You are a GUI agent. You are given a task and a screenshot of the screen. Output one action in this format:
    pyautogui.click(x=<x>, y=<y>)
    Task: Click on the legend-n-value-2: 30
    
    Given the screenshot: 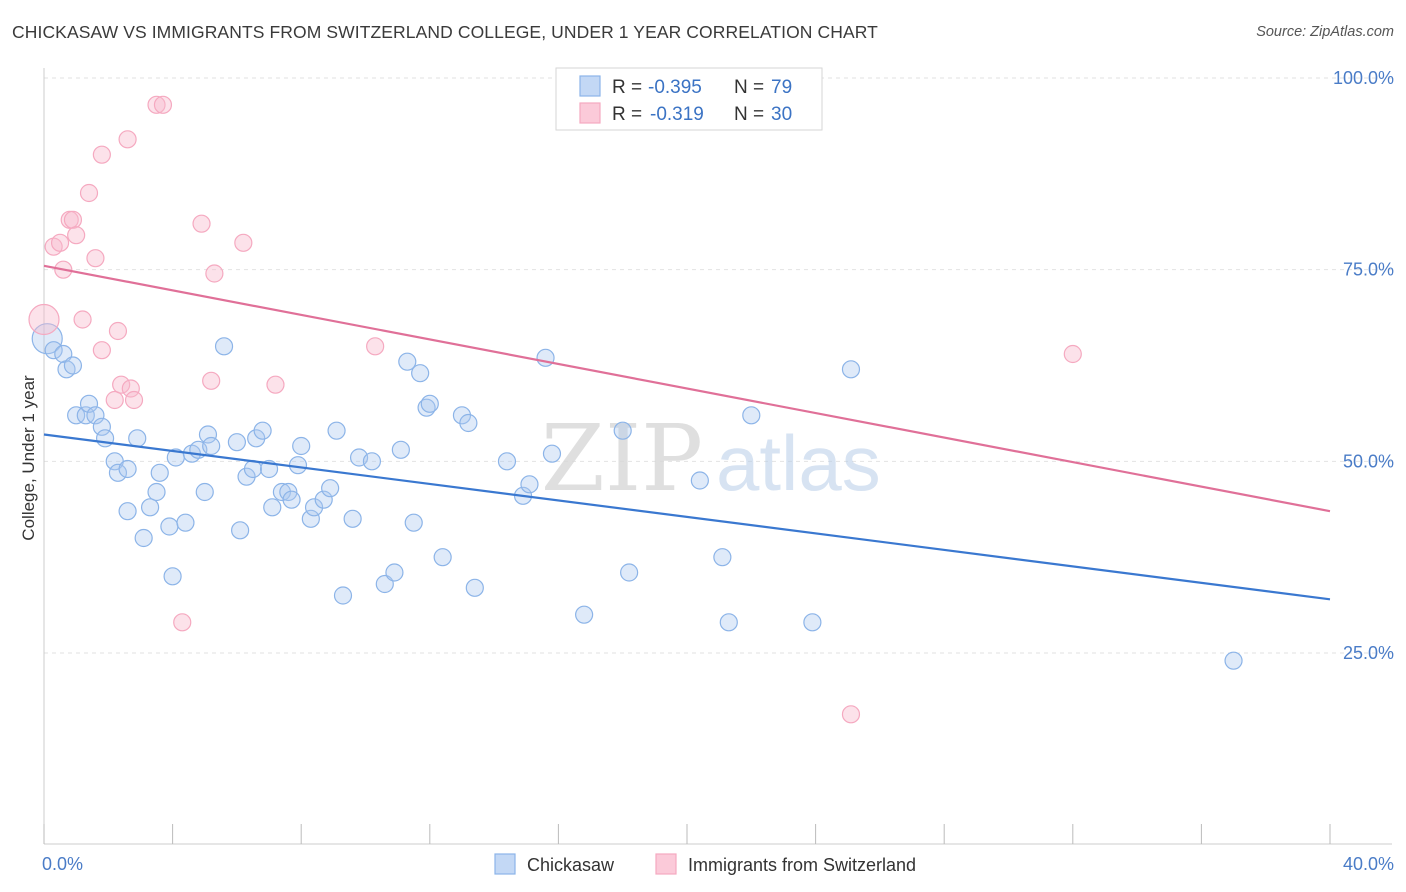 What is the action you would take?
    pyautogui.click(x=781, y=114)
    